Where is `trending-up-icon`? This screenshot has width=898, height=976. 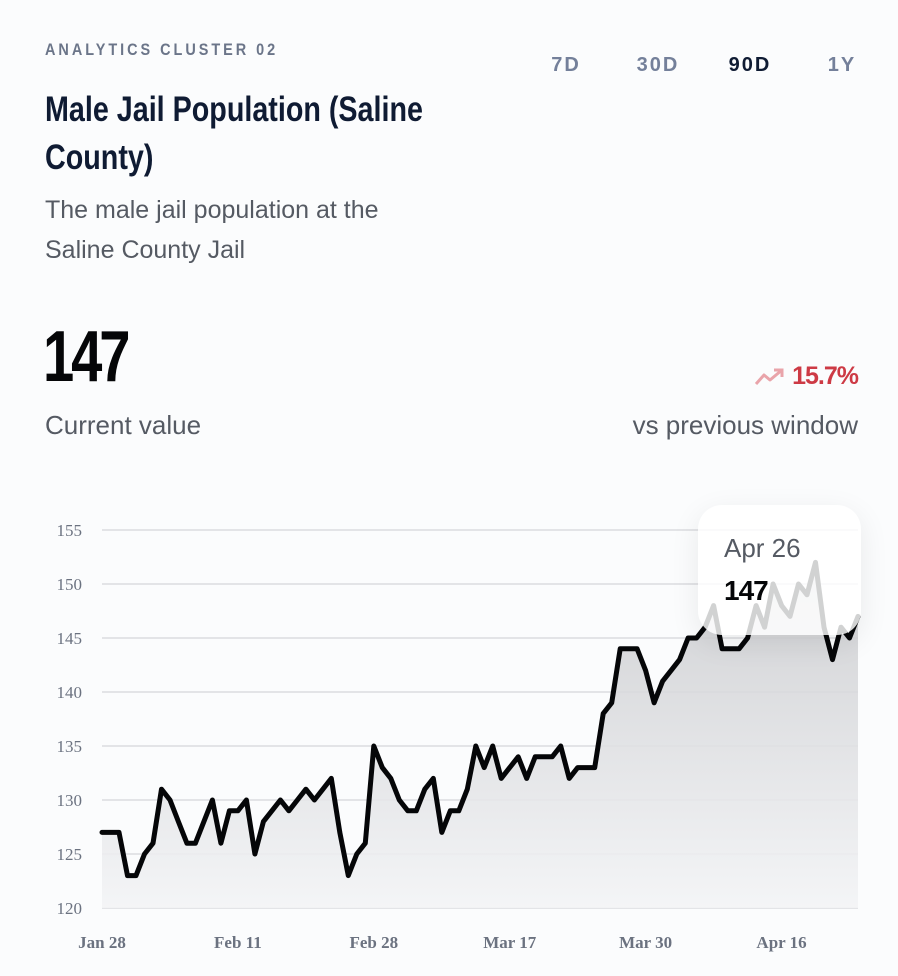 trending-up-icon is located at coordinates (769, 376).